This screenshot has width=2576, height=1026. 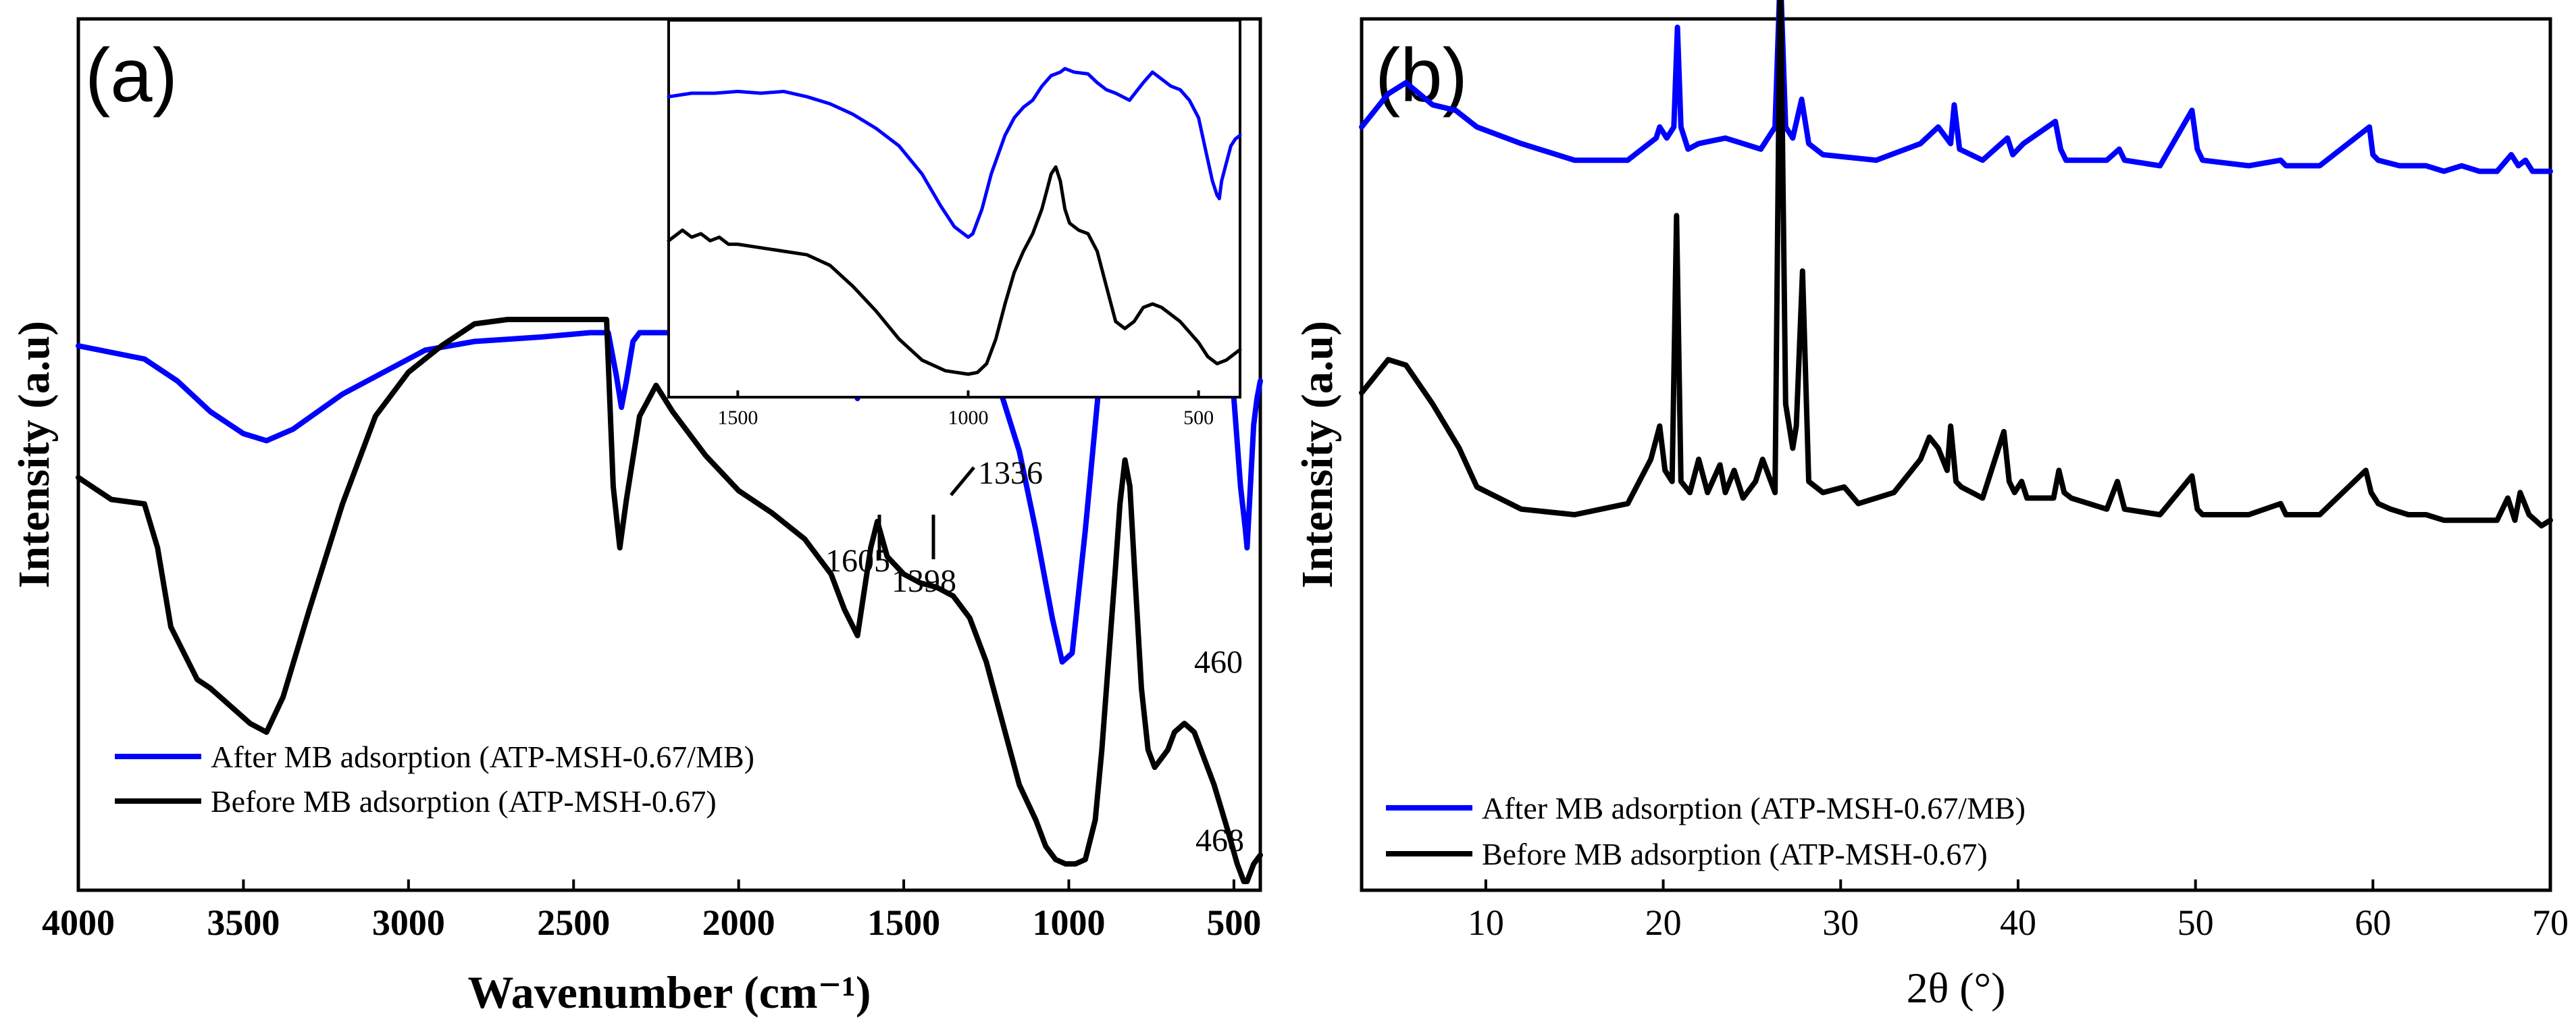 I want to click on panel-b-tick-label-60: 60, so click(x=2372, y=922).